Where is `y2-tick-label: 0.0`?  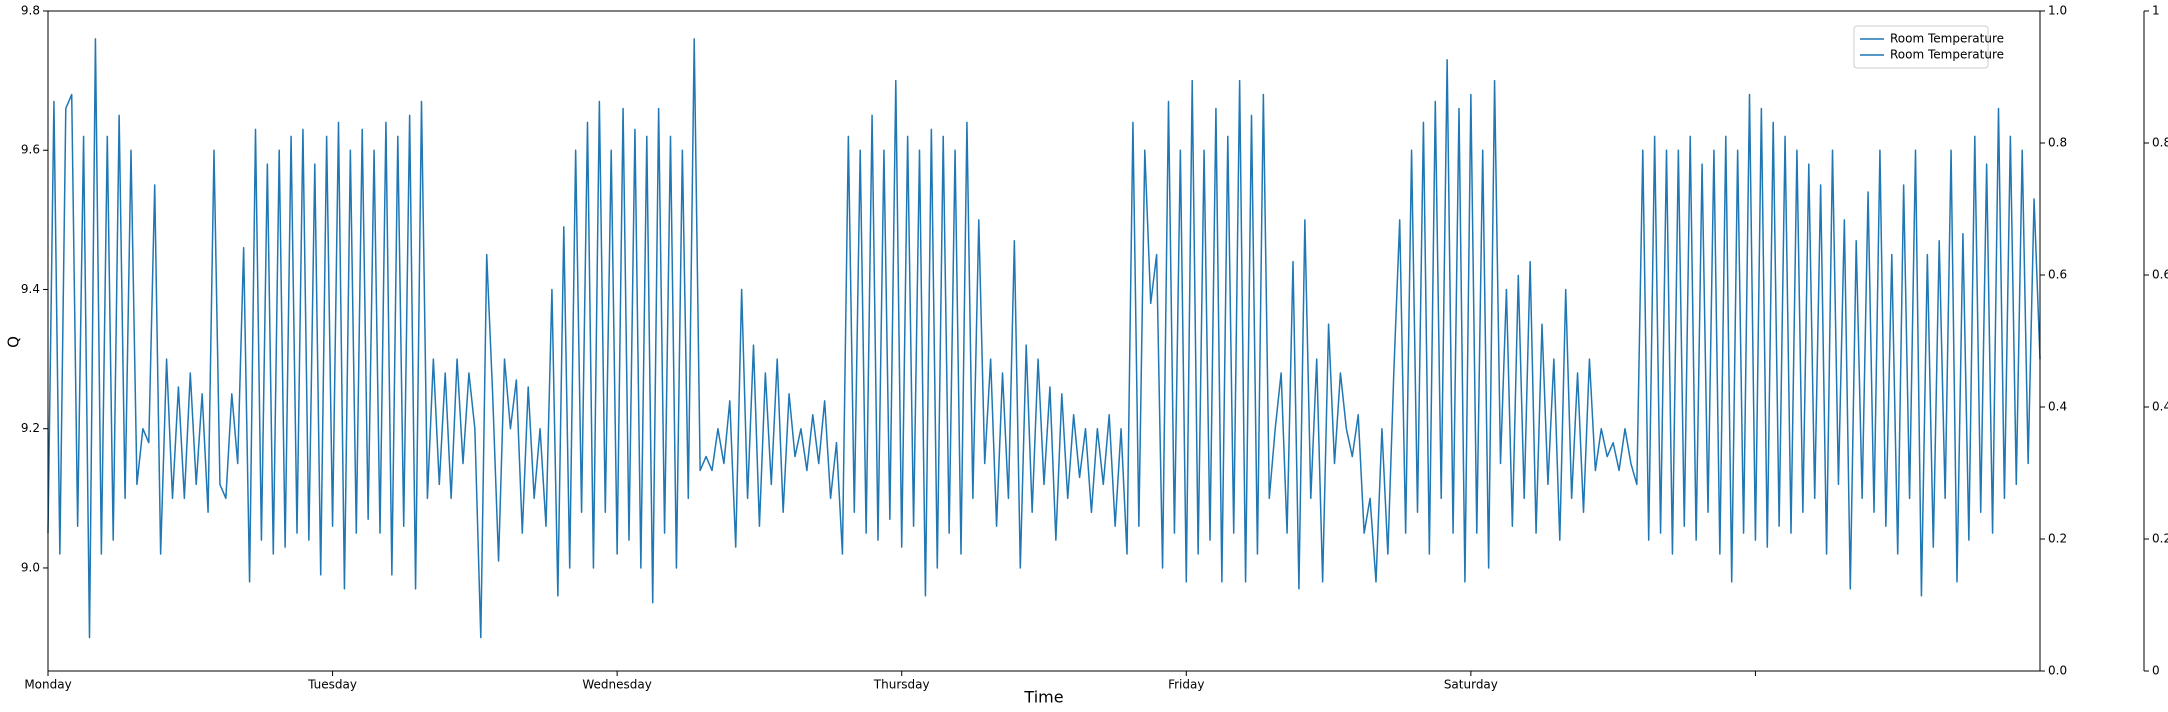 y2-tick-label: 0.0 is located at coordinates (2057, 671).